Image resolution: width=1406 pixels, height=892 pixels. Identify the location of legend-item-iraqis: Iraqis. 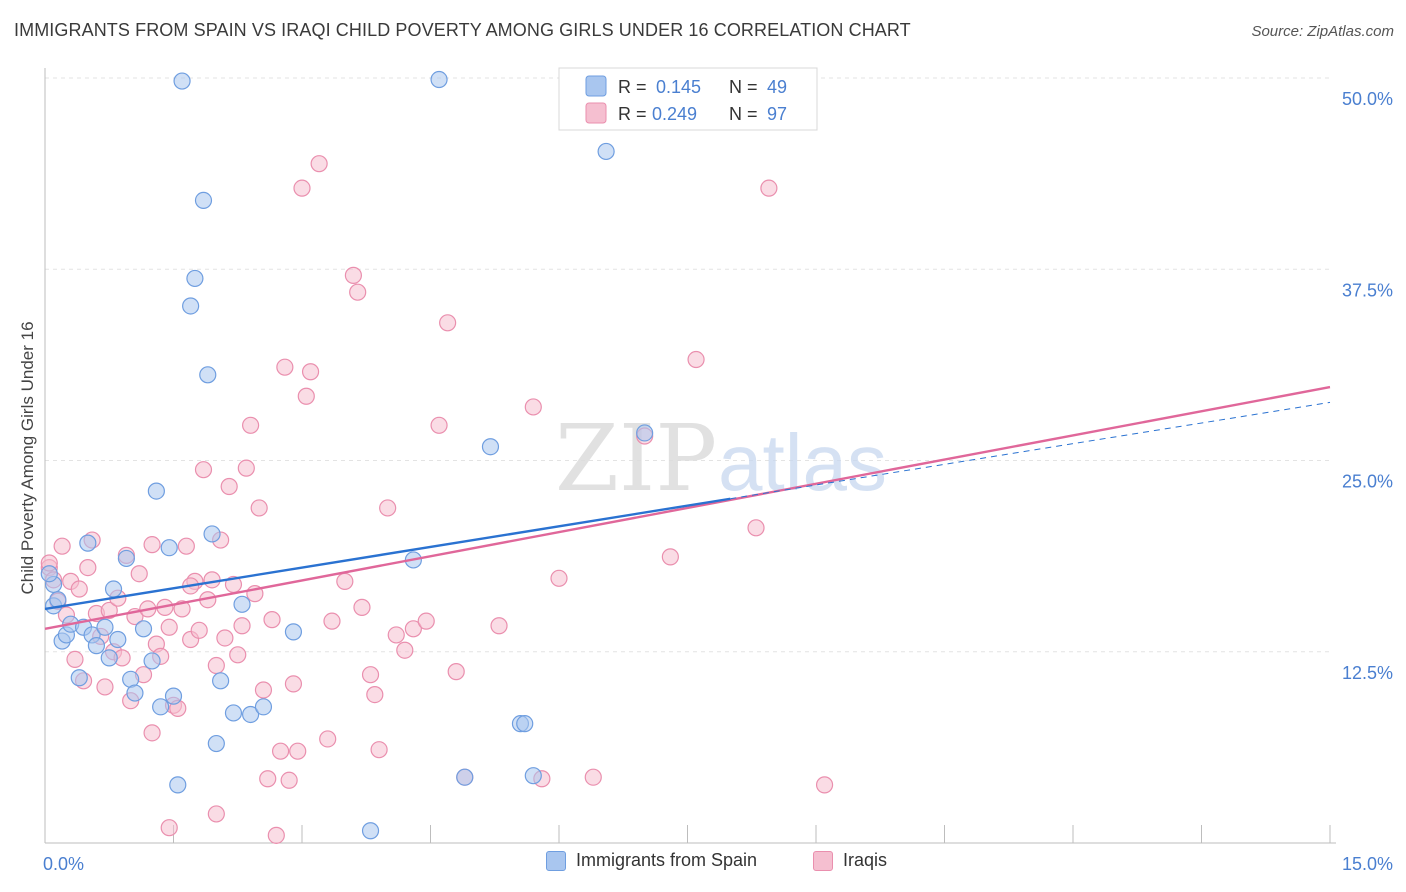
(850, 860).